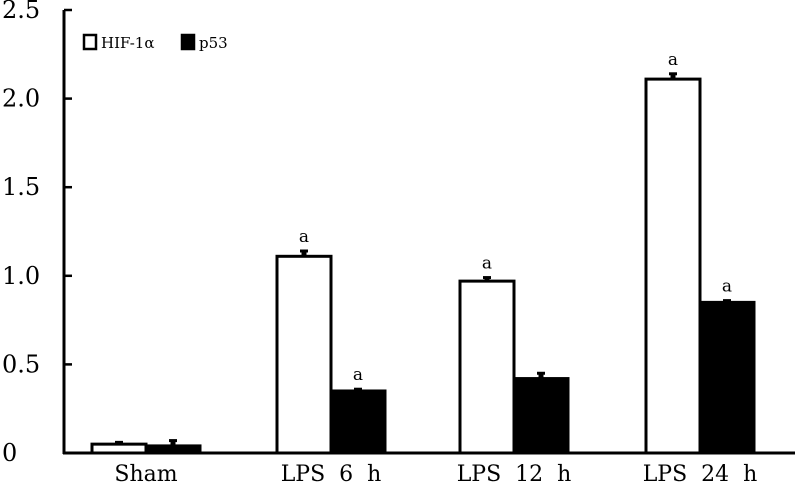 This screenshot has height=486, width=800. What do you see at coordinates (155, 42) in the screenshot?
I see `legend: HIF-1α p53` at bounding box center [155, 42].